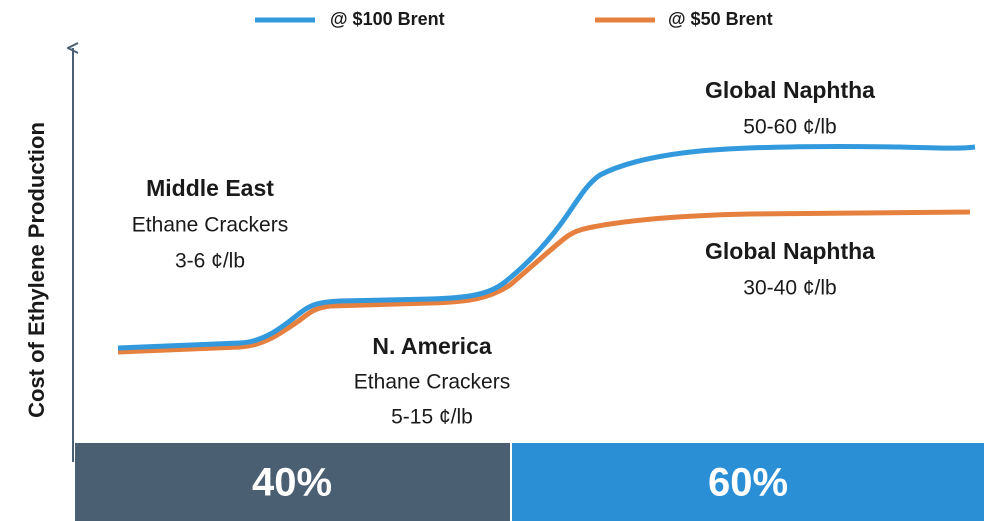  I want to click on segment-label: 60%, so click(748, 483).